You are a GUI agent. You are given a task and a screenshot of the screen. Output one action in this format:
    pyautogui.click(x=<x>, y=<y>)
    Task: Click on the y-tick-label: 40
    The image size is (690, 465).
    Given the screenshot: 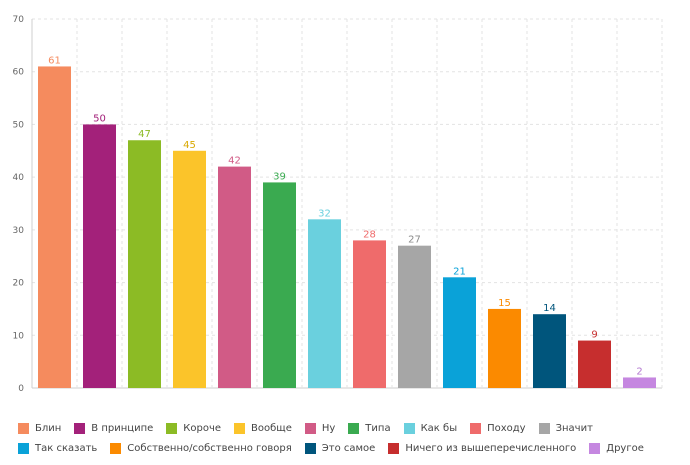 What is the action you would take?
    pyautogui.click(x=19, y=178)
    